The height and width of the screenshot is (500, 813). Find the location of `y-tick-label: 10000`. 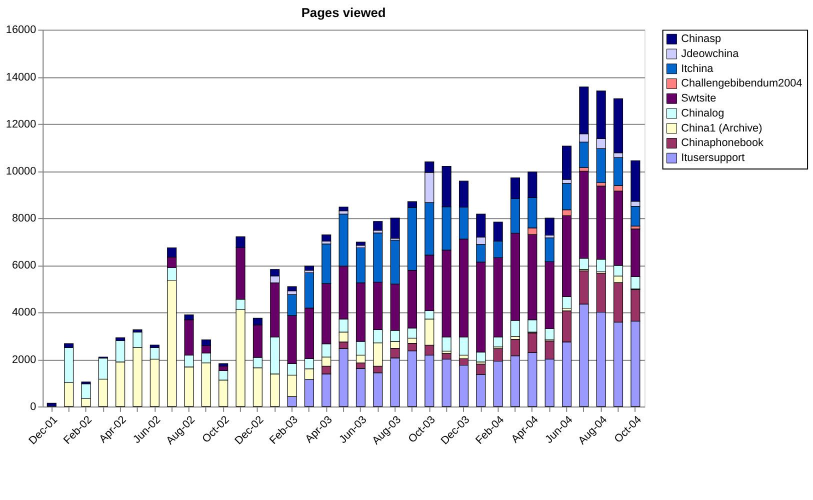

y-tick-label: 10000 is located at coordinates (21, 171).